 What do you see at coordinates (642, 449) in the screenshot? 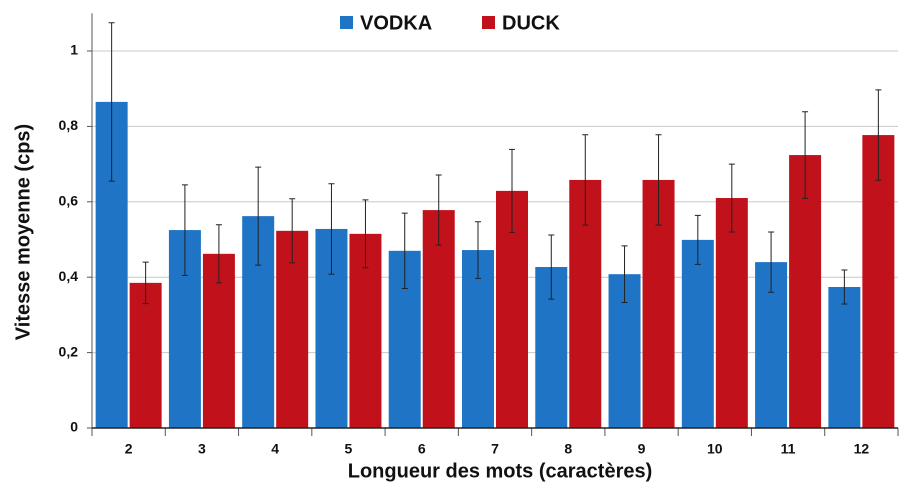
I see `x-tick-label: 9` at bounding box center [642, 449].